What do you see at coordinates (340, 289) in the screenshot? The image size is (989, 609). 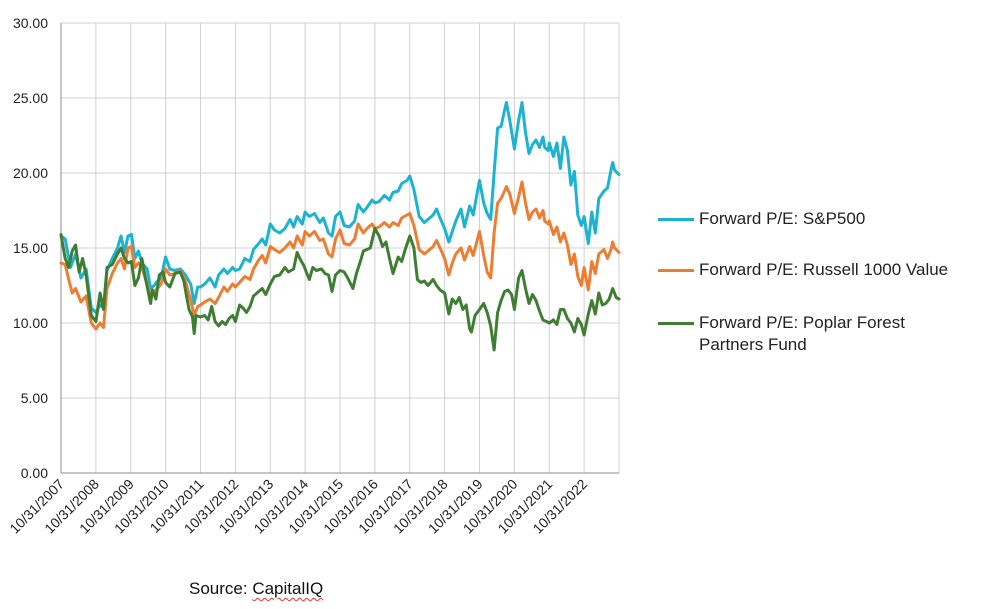 I see `series-line-poplar-forest` at bounding box center [340, 289].